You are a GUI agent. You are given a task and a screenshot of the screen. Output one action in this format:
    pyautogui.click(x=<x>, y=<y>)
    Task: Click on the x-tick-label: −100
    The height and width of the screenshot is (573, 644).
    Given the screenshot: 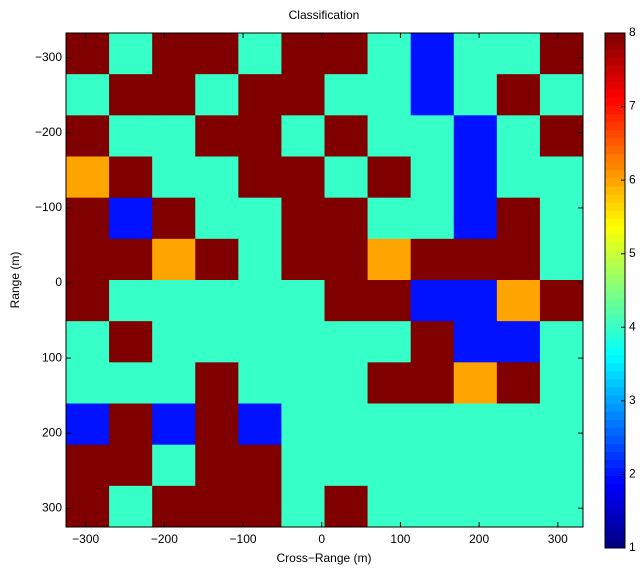 What is the action you would take?
    pyautogui.click(x=243, y=539)
    